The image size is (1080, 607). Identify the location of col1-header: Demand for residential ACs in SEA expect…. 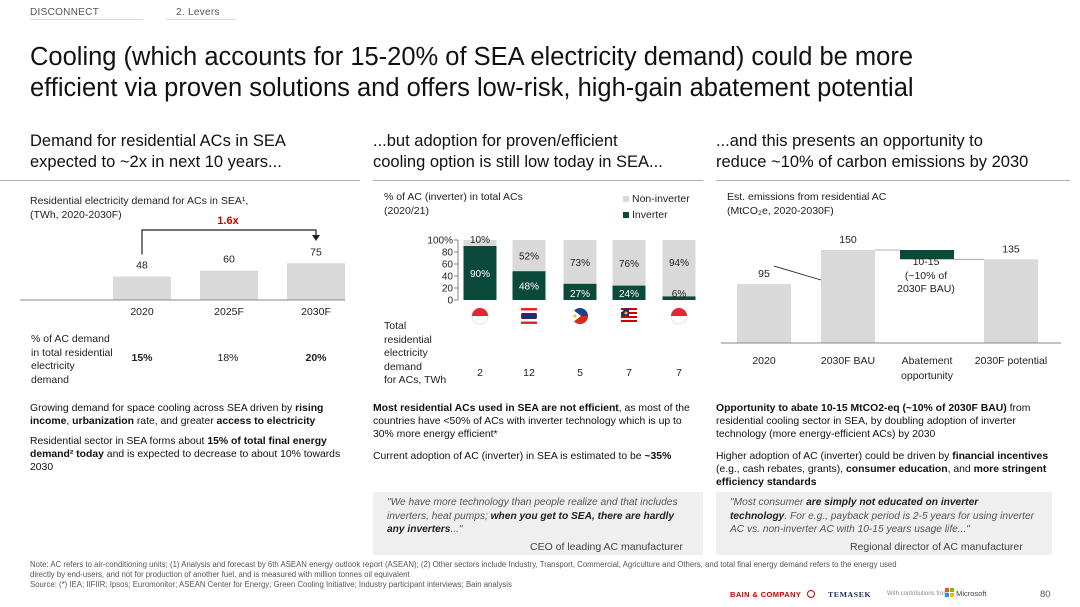
(190, 152).